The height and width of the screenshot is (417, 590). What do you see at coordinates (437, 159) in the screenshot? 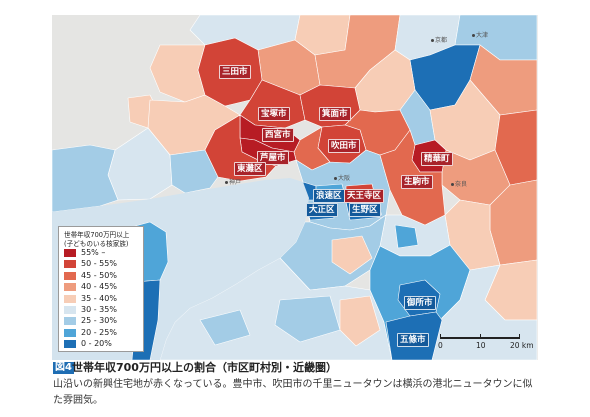
I see `region-label-seika: 精華町` at bounding box center [437, 159].